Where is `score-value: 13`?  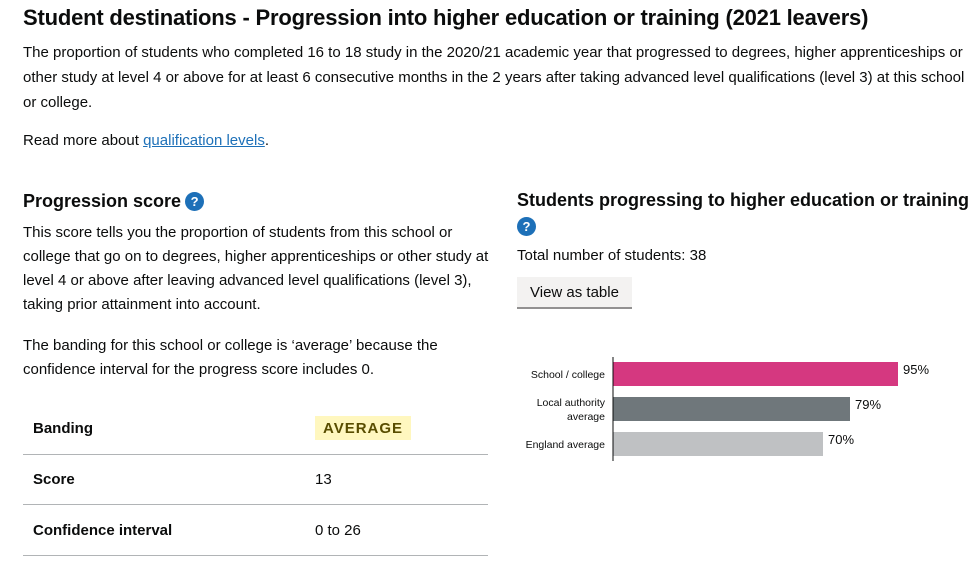 score-value: 13 is located at coordinates (323, 479).